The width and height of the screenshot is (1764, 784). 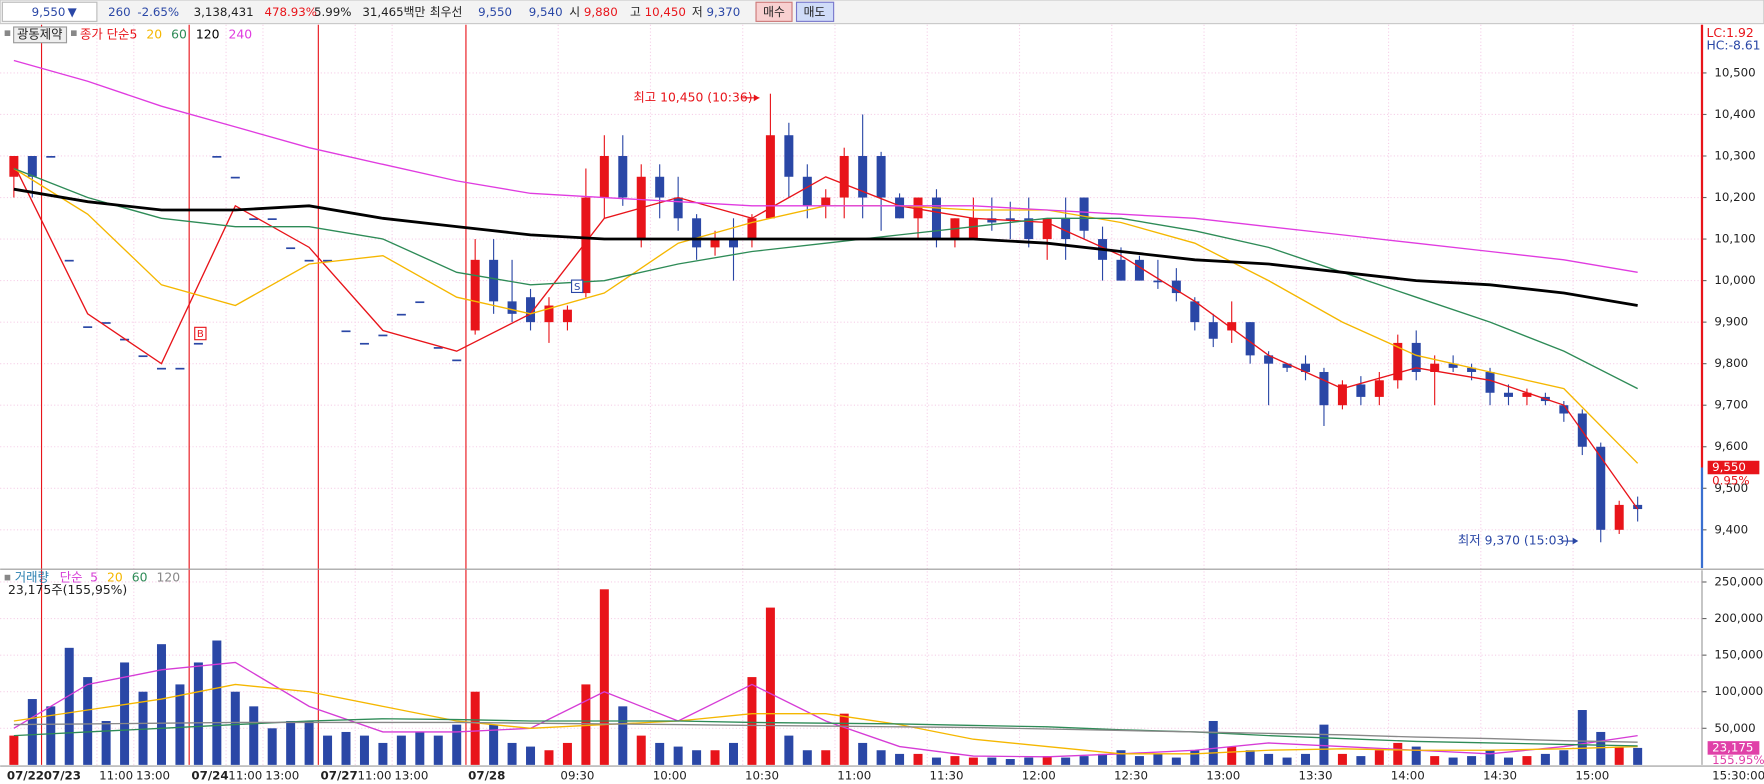 I want to click on x-tick-label: 15:00, so click(x=1592, y=776).